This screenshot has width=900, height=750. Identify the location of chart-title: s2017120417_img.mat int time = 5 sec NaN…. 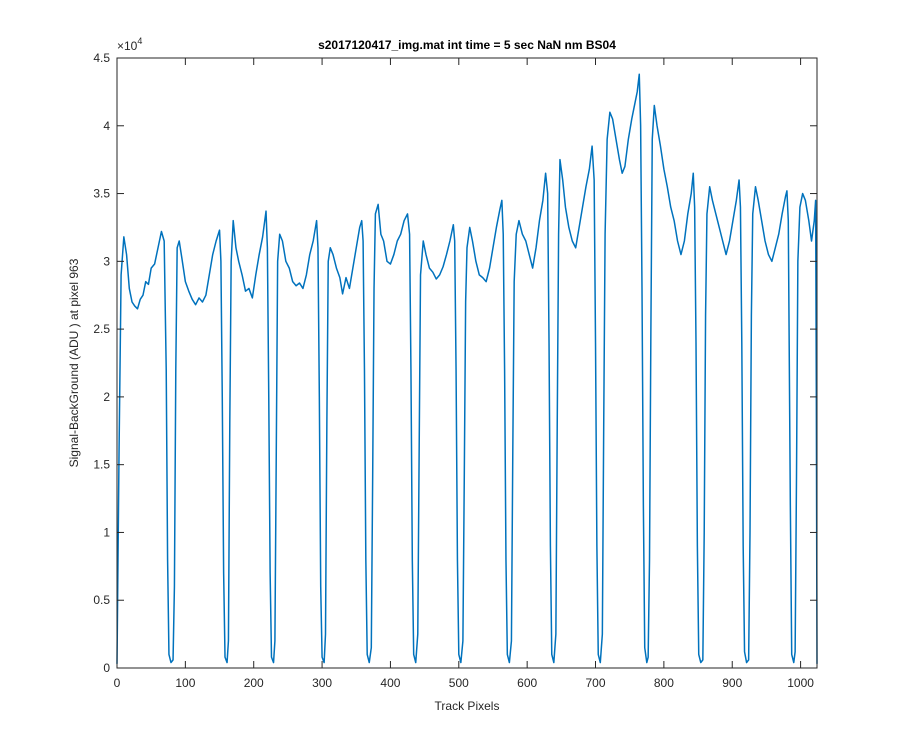
(467, 45).